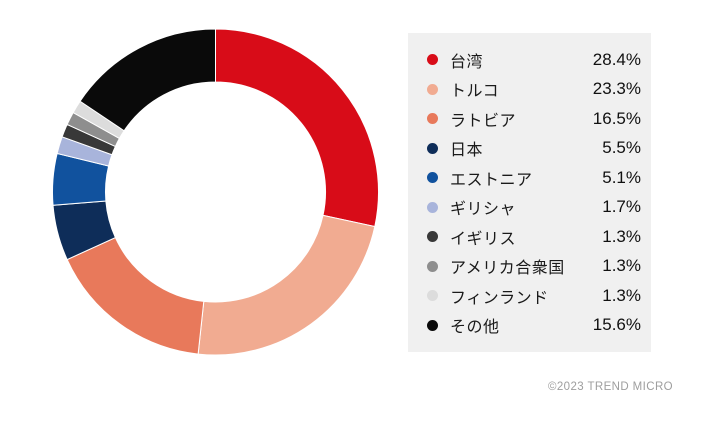  What do you see at coordinates (534, 60) in the screenshot?
I see `legend-item-taiwan: 台湾 28.4%` at bounding box center [534, 60].